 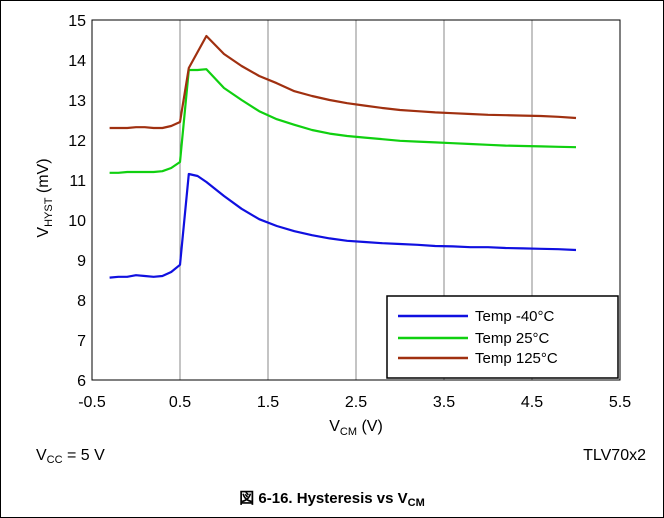 What do you see at coordinates (516, 358) in the screenshot?
I see `legend-label-temp-125: Temp 125°C` at bounding box center [516, 358].